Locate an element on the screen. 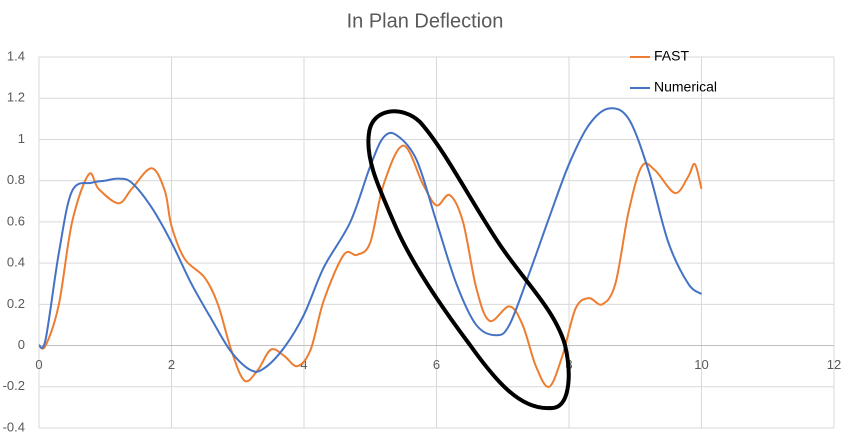 The image size is (848, 436). y-tick-label: 0 is located at coordinates (21, 344).